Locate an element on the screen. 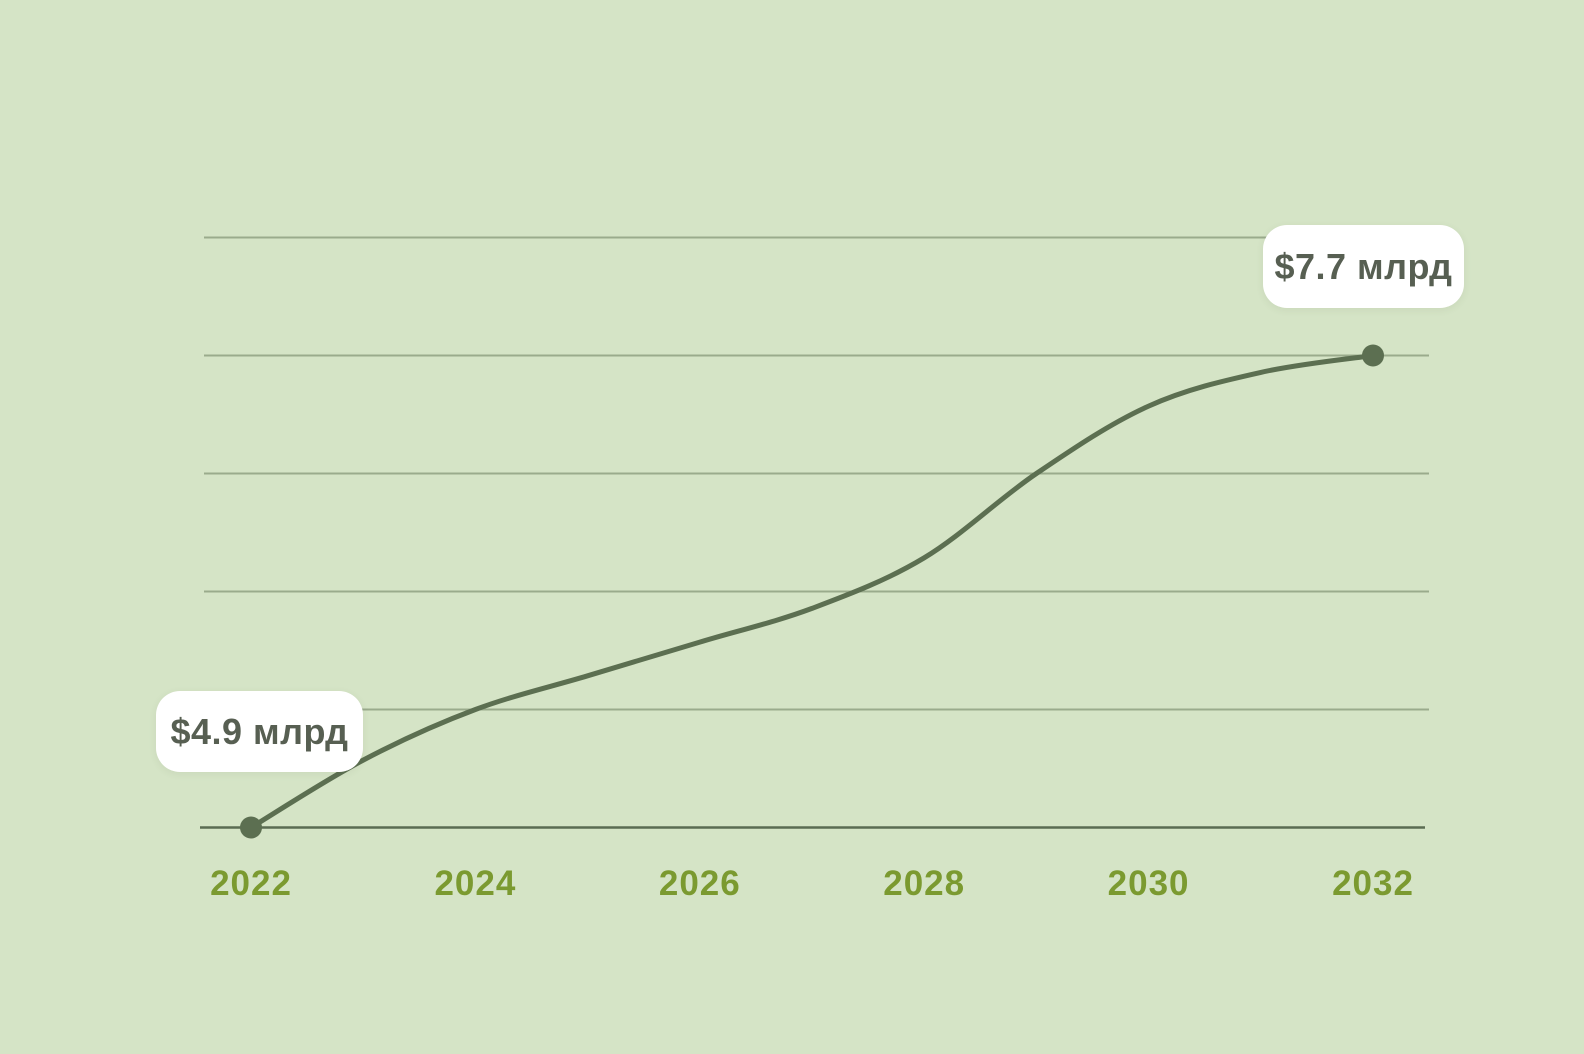 The width and height of the screenshot is (1584, 1054). value-badge-2022: $4.9 млрд is located at coordinates (259, 731).